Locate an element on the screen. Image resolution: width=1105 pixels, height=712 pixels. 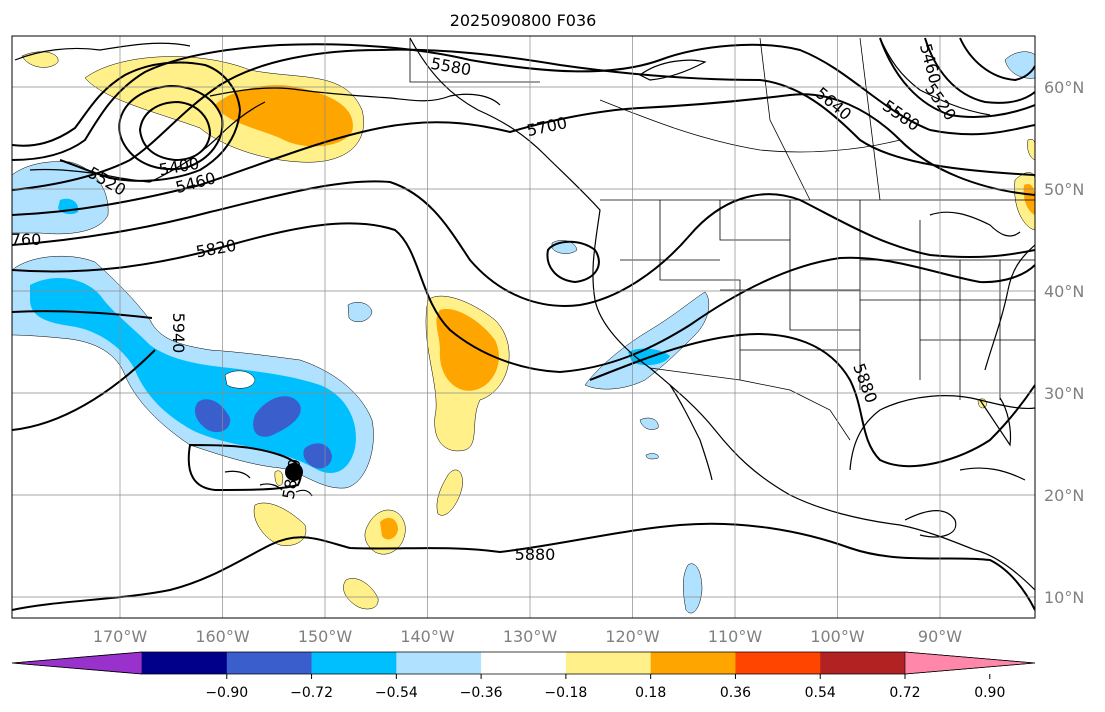
east-coast is located at coordinates (1009, 307).